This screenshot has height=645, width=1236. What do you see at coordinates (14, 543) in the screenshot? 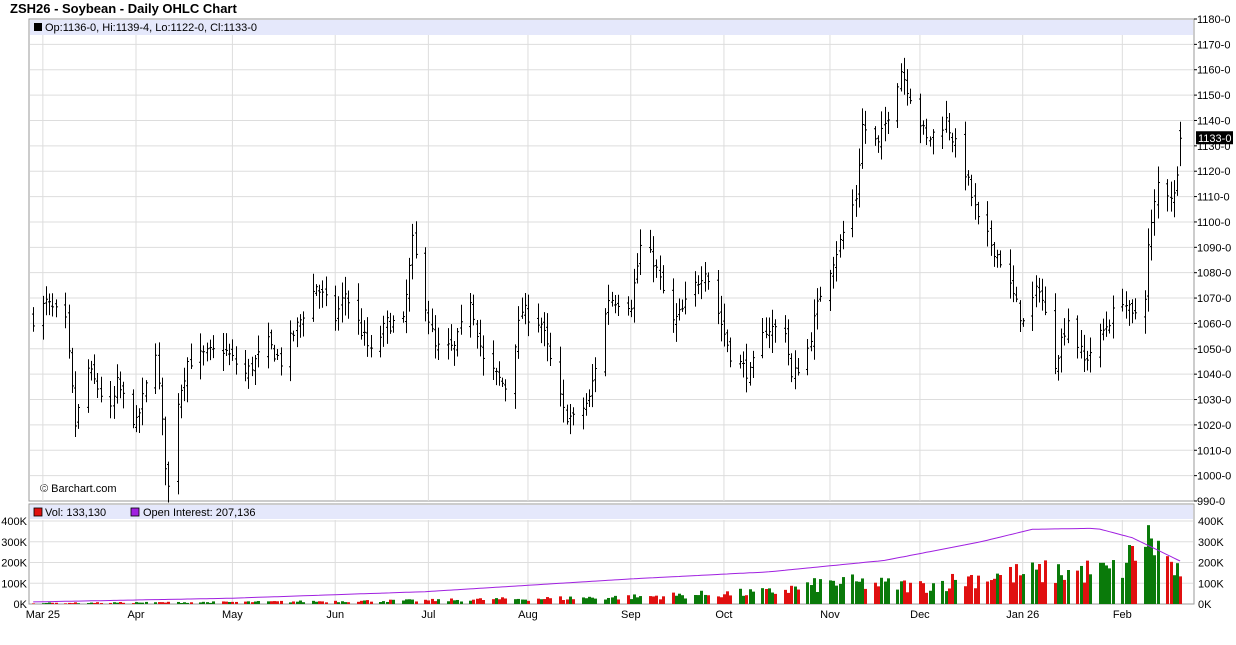
I see `volume-left-tick-label: 300K` at bounding box center [14, 543].